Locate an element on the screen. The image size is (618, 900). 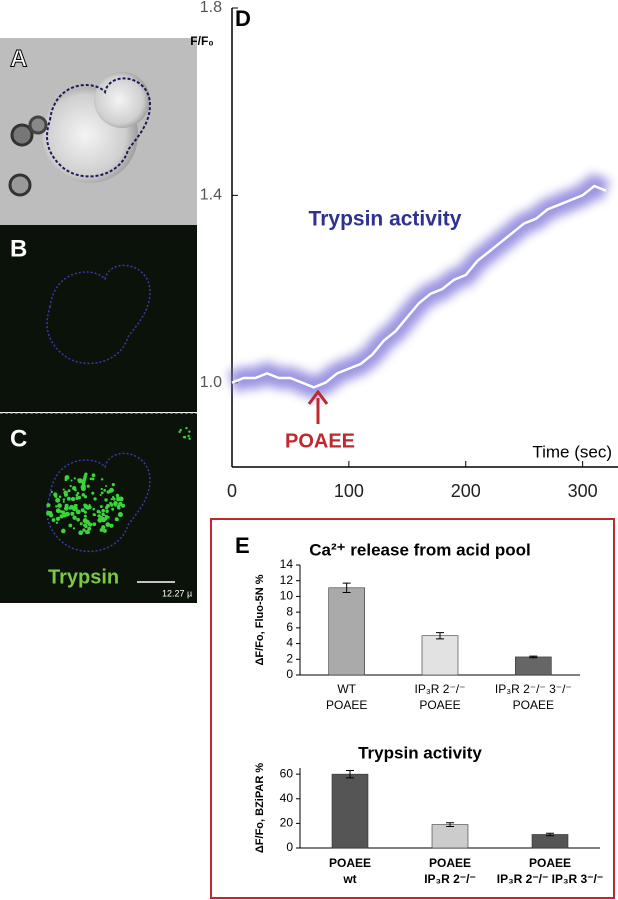
y-tick-label: 20 is located at coordinates (287, 823).